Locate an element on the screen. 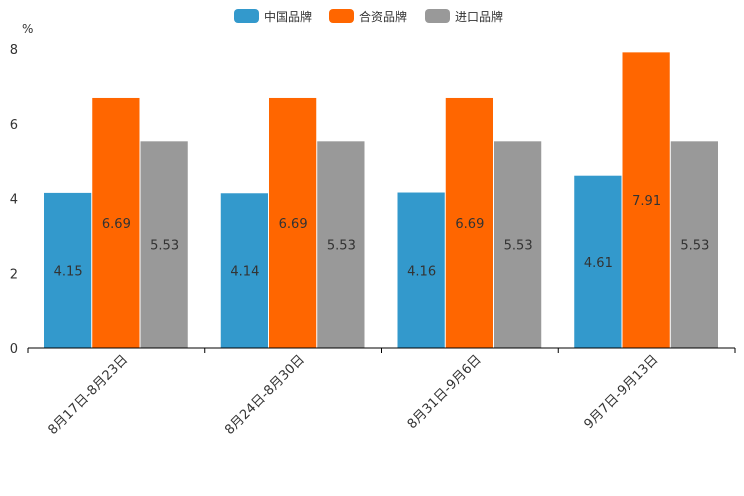 The height and width of the screenshot is (496, 744). bar-value-label-2-2: 5.53 is located at coordinates (518, 246).